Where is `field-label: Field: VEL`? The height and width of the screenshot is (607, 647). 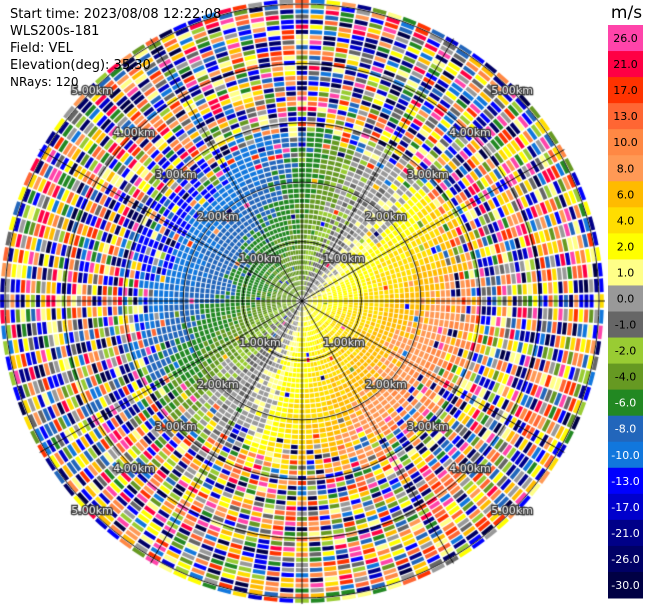
field-label: Field: VEL is located at coordinates (41, 48).